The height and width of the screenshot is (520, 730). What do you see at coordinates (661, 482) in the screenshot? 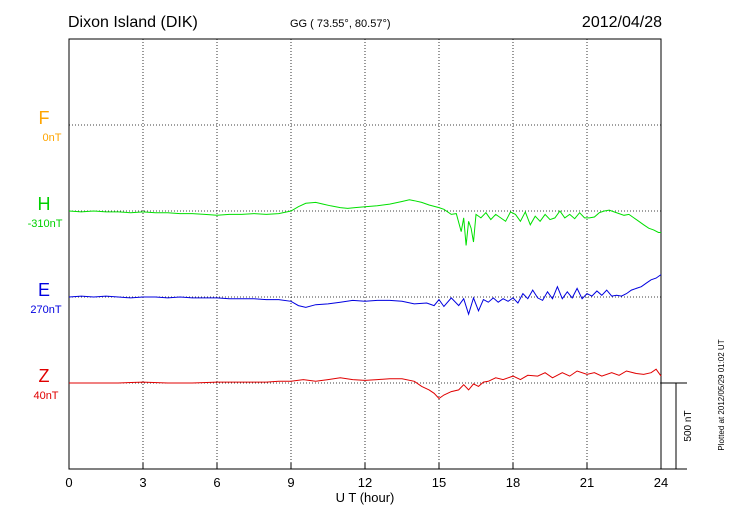
I see `x-tick-label: 24` at bounding box center [661, 482].